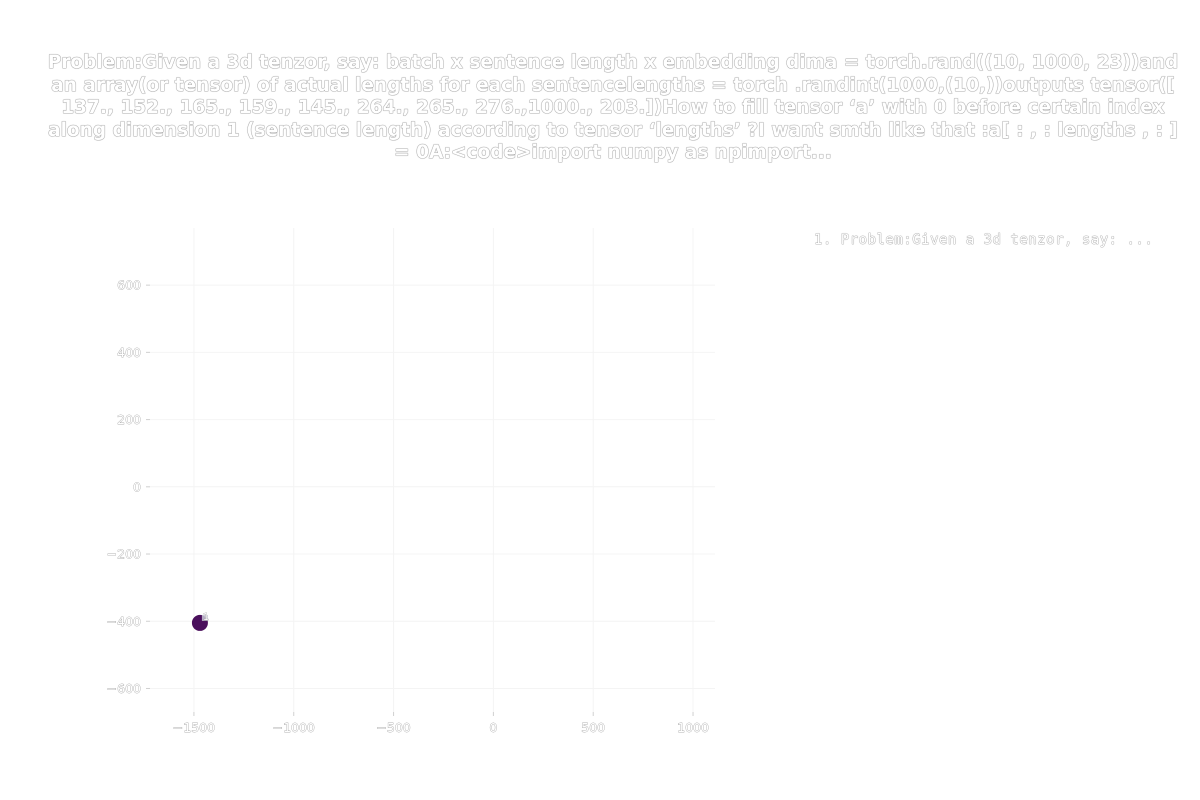 This screenshot has width=1200, height=800. What do you see at coordinates (194, 727) in the screenshot?
I see `x-tick-label: −1500` at bounding box center [194, 727].